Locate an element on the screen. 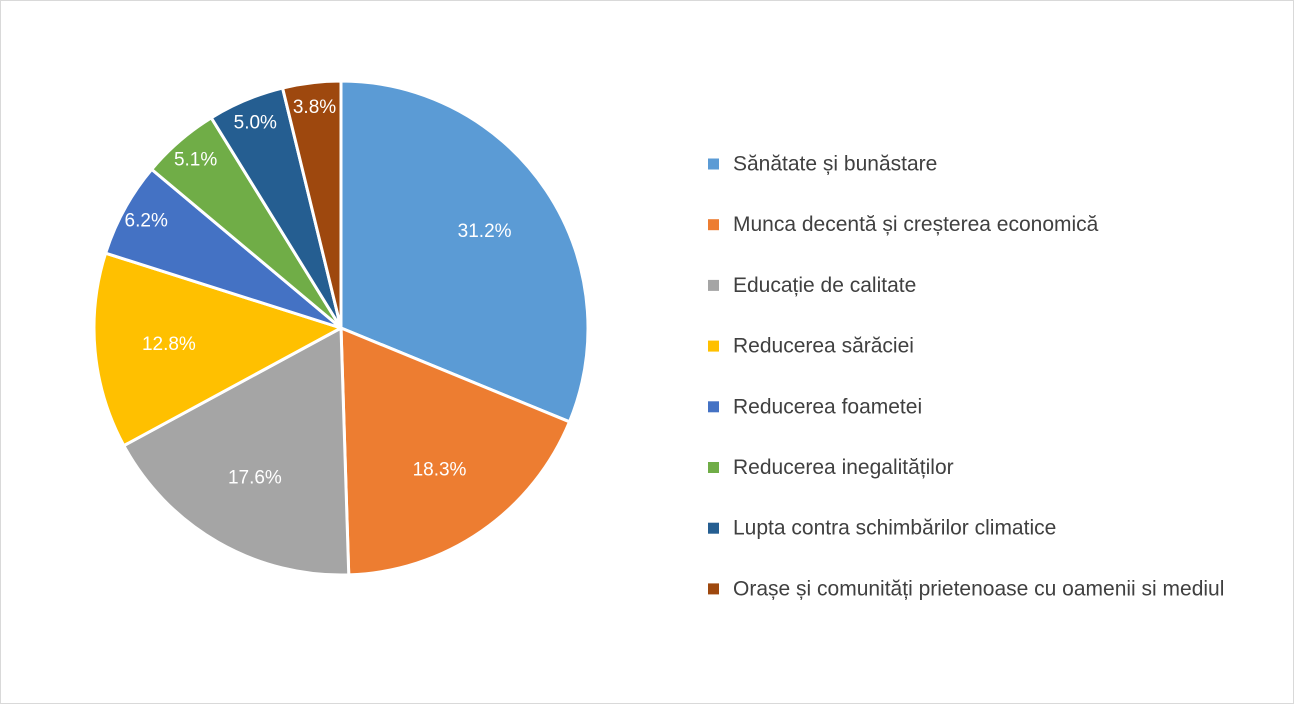 The image size is (1294, 704). legend-item-reducerea-inegalitatilor: Reducerea inegalităților is located at coordinates (831, 467).